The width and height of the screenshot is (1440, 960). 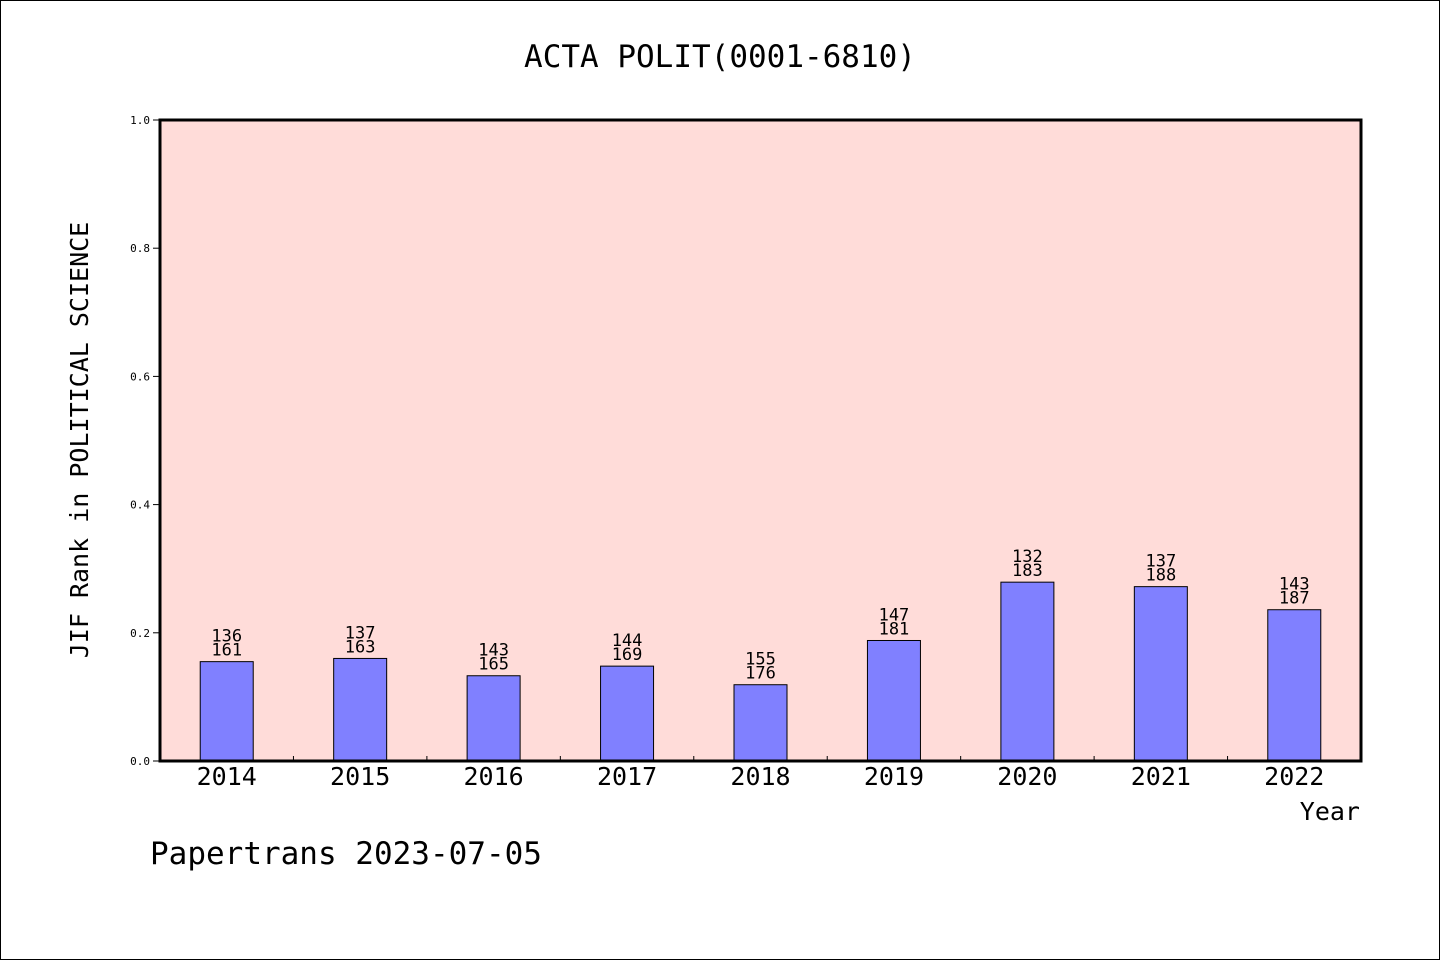 What do you see at coordinates (140, 761) in the screenshot?
I see `y-tick-label: 0.0` at bounding box center [140, 761].